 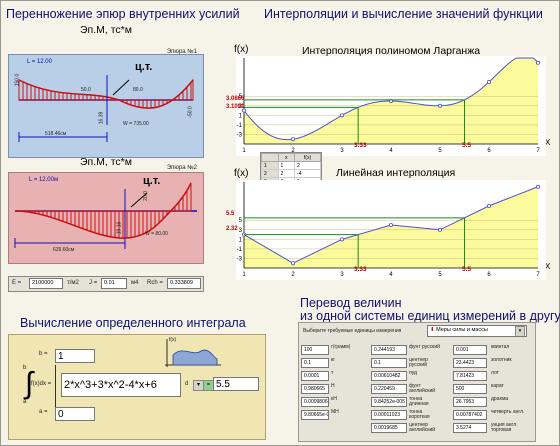 What do you see at coordinates (156, 234) in the screenshot?
I see `epure2-w: W = 80.00` at bounding box center [156, 234].